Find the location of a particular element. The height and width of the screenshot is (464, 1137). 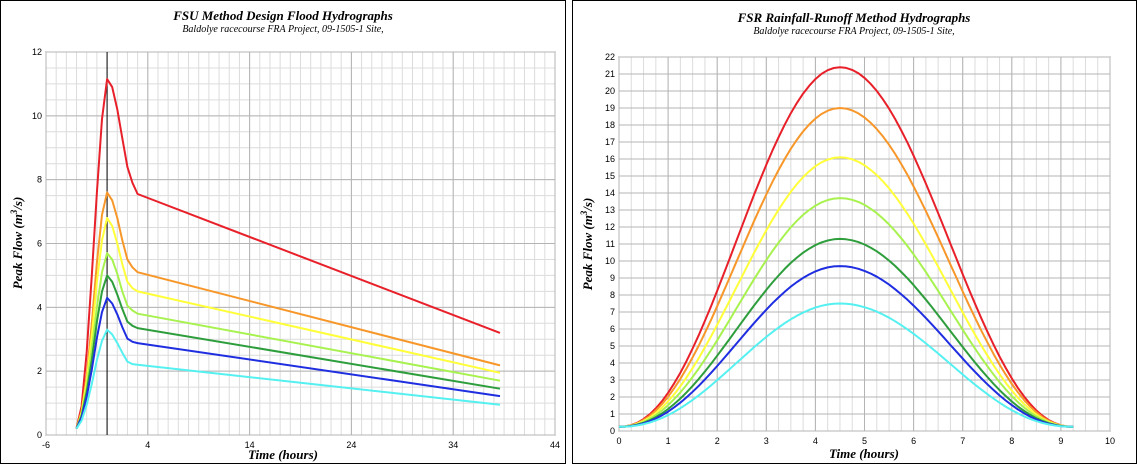

fsu-y-tick-label: 8 is located at coordinates (39, 180).